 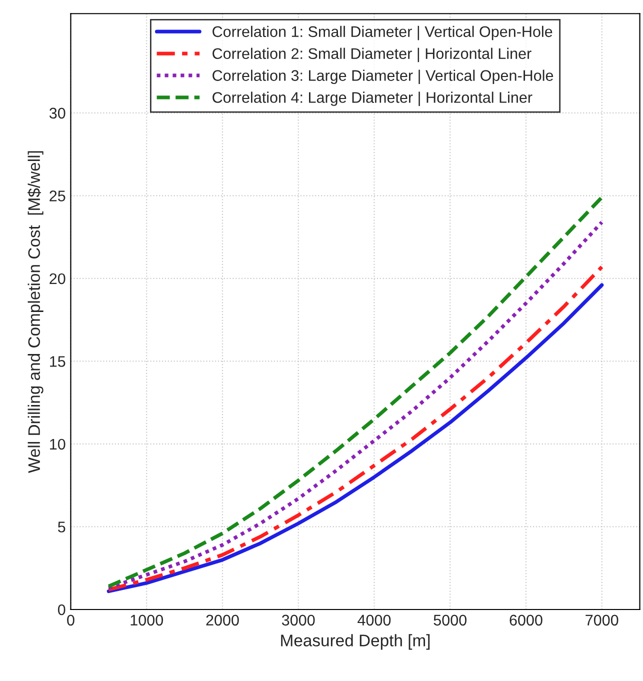 I want to click on y-tick-label: 30, so click(x=57, y=113).